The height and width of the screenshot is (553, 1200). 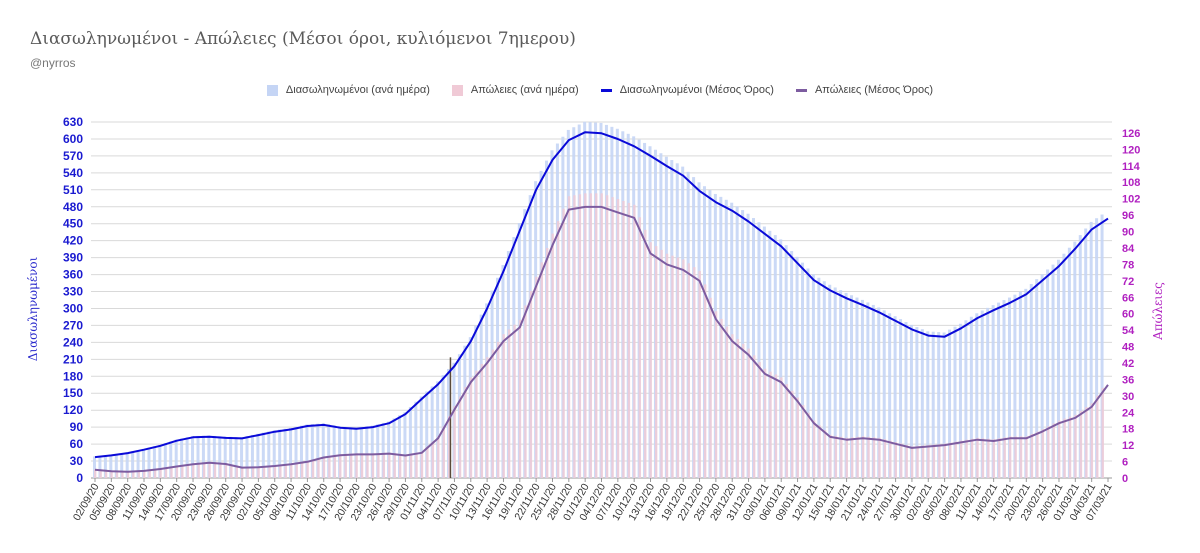 I want to click on legend-item-deaths-daily: Απώλειες (ανά ημέρα), so click(x=515, y=90).